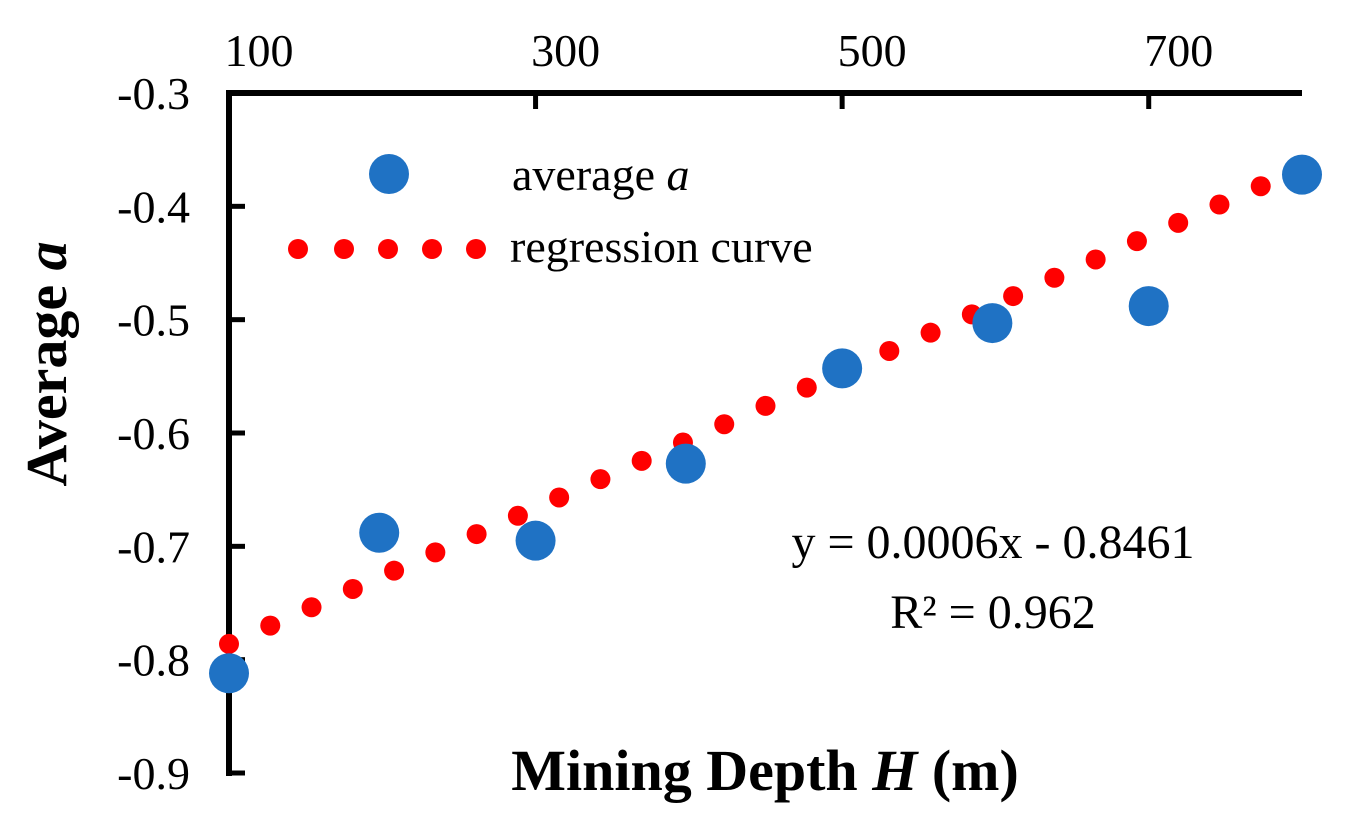  What do you see at coordinates (153, 93) in the screenshot?
I see `y-tick-label: -0.3` at bounding box center [153, 93].